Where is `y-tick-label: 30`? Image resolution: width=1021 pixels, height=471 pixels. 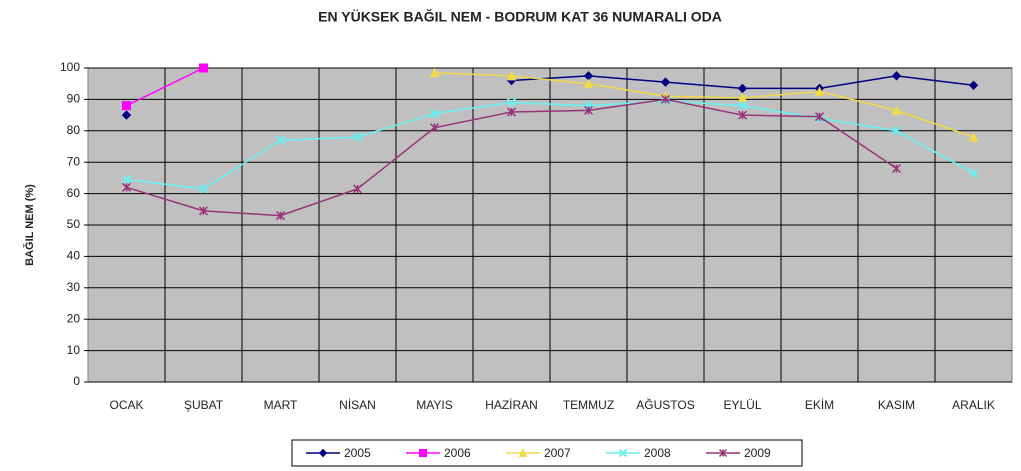
y-tick-label: 30 is located at coordinates (74, 287).